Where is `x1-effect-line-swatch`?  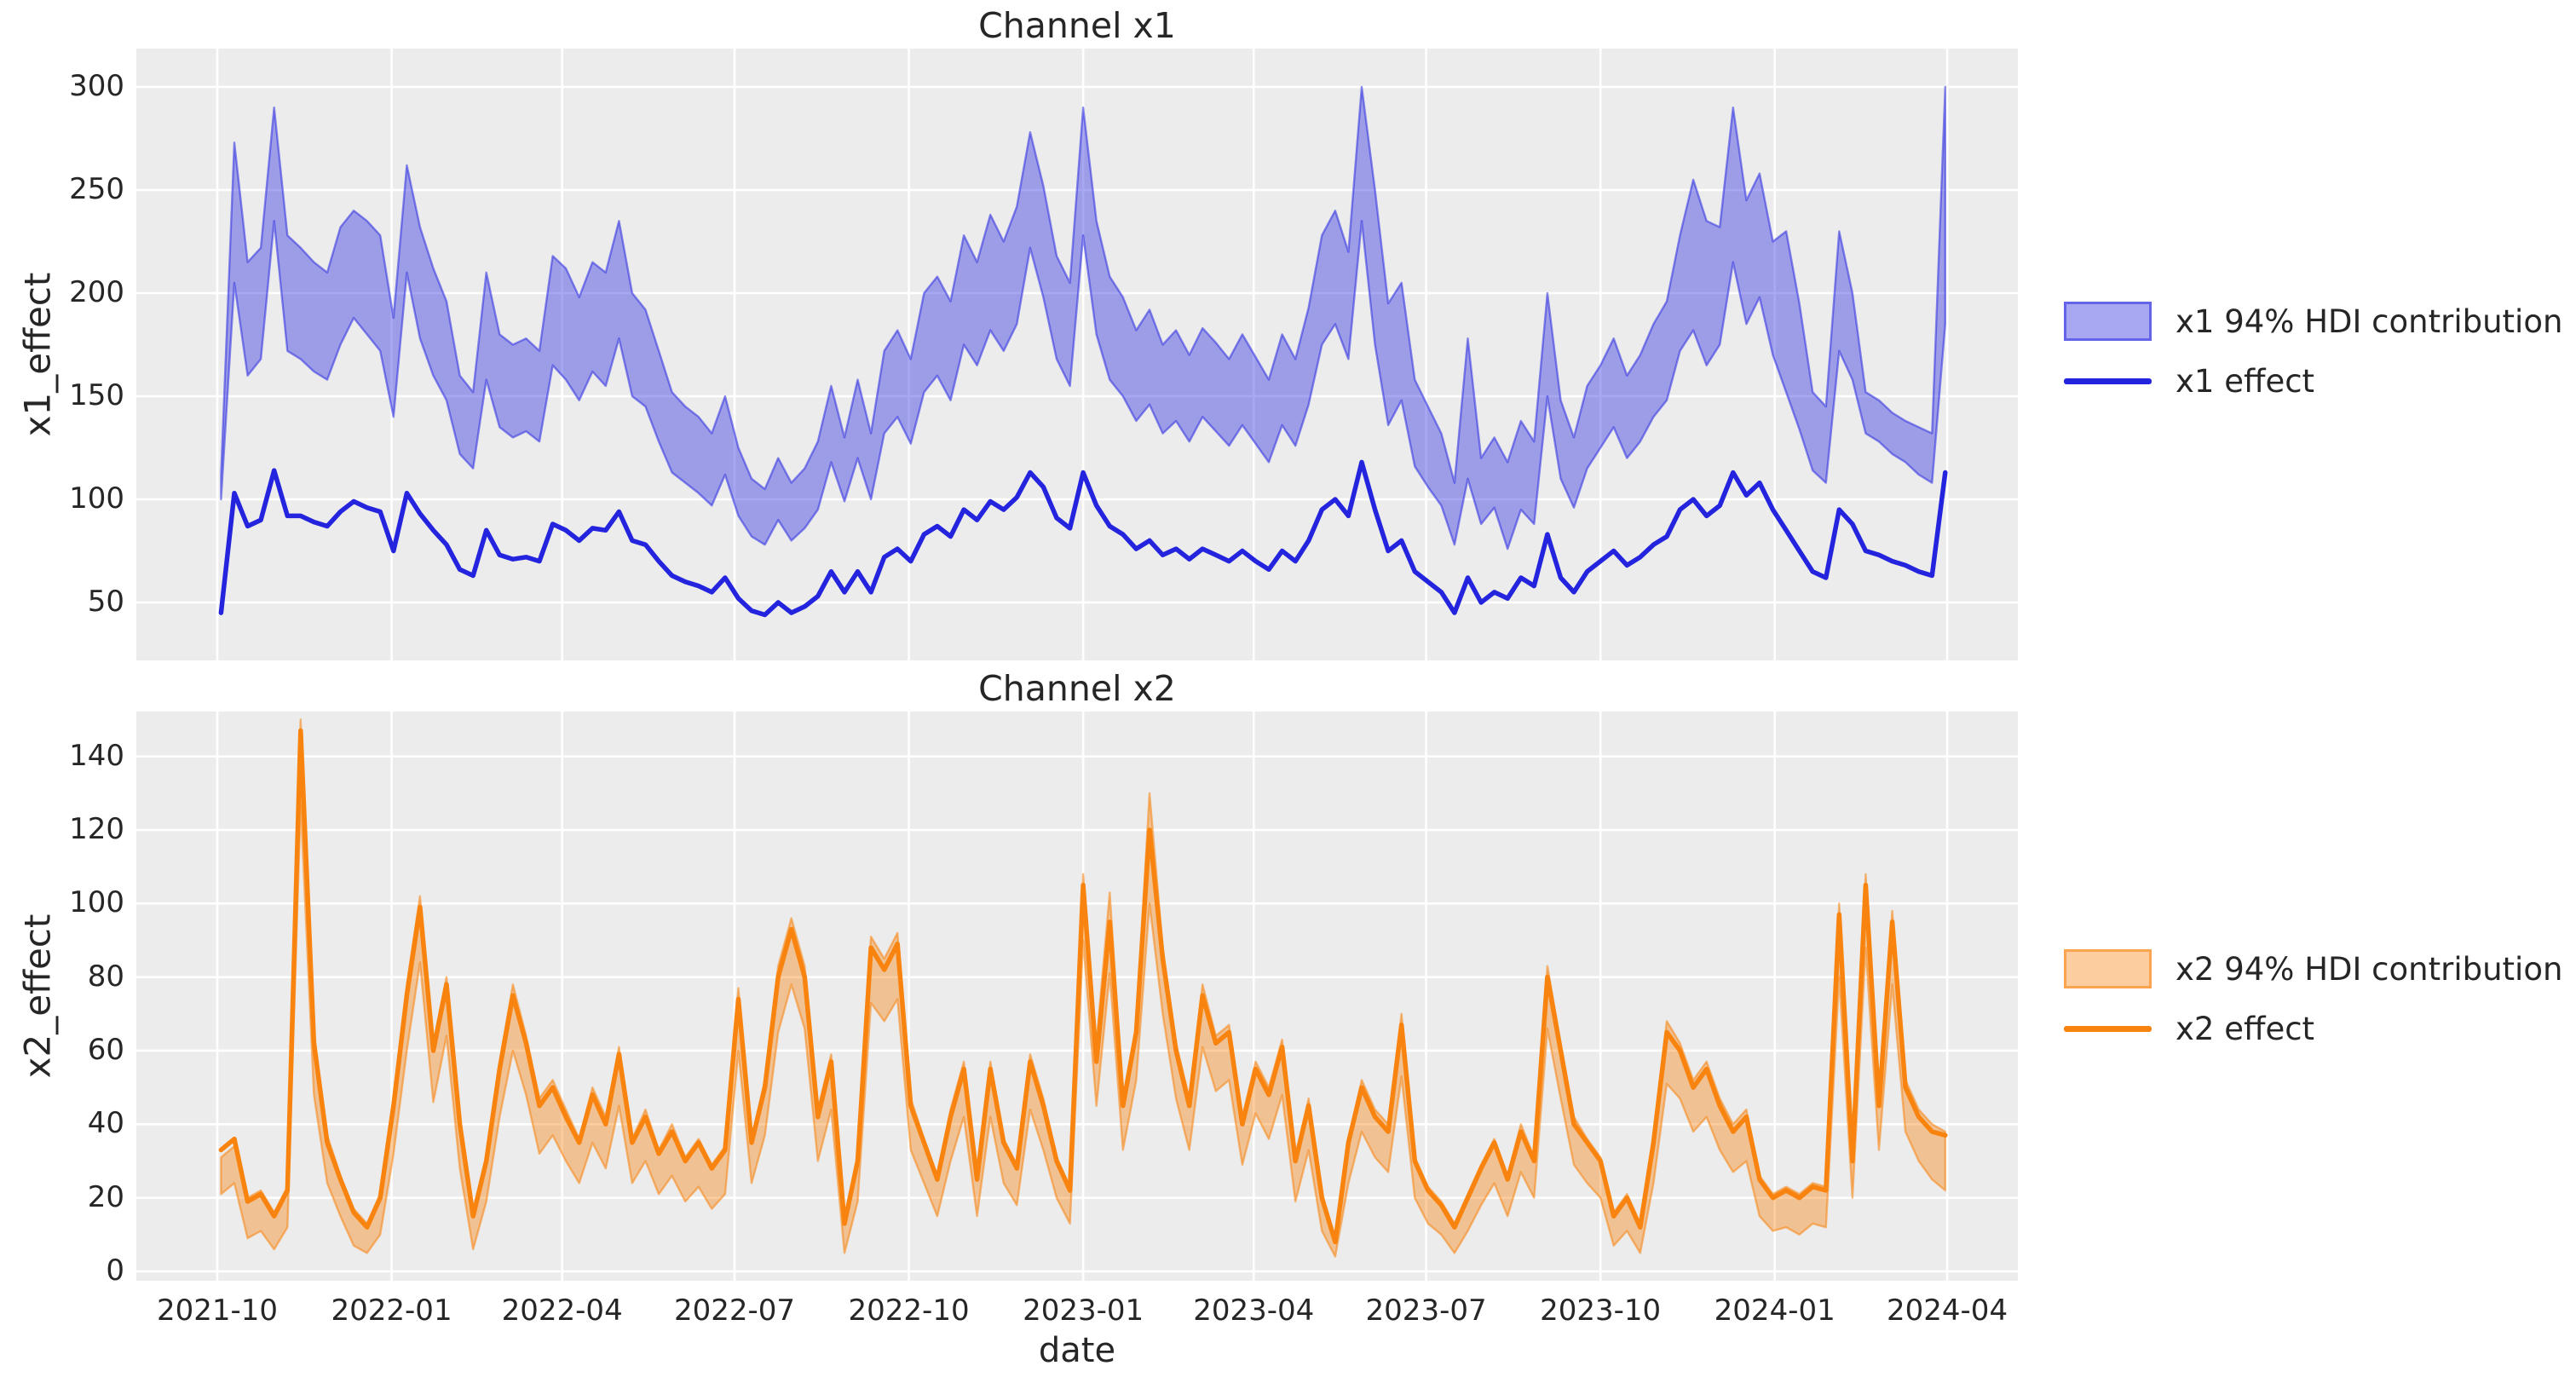
x1-effect-line-swatch is located at coordinates (2108, 380).